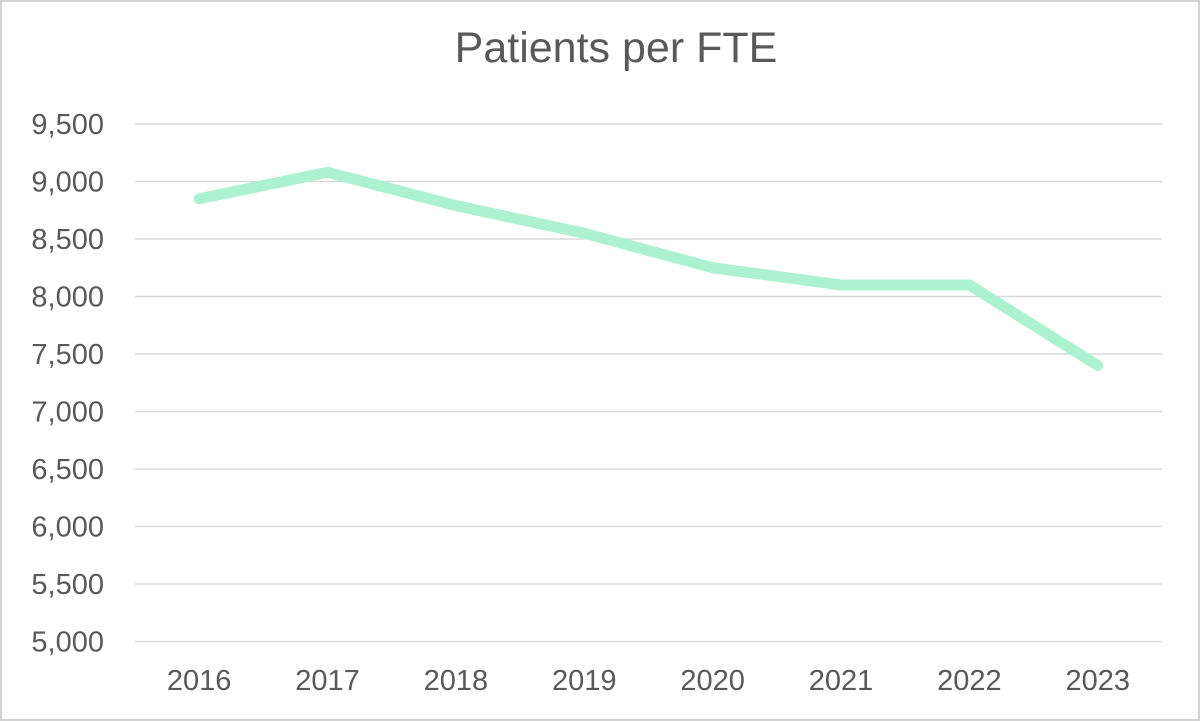 The width and height of the screenshot is (1200, 721). I want to click on x-axis-label-2019: 2019, so click(584, 681).